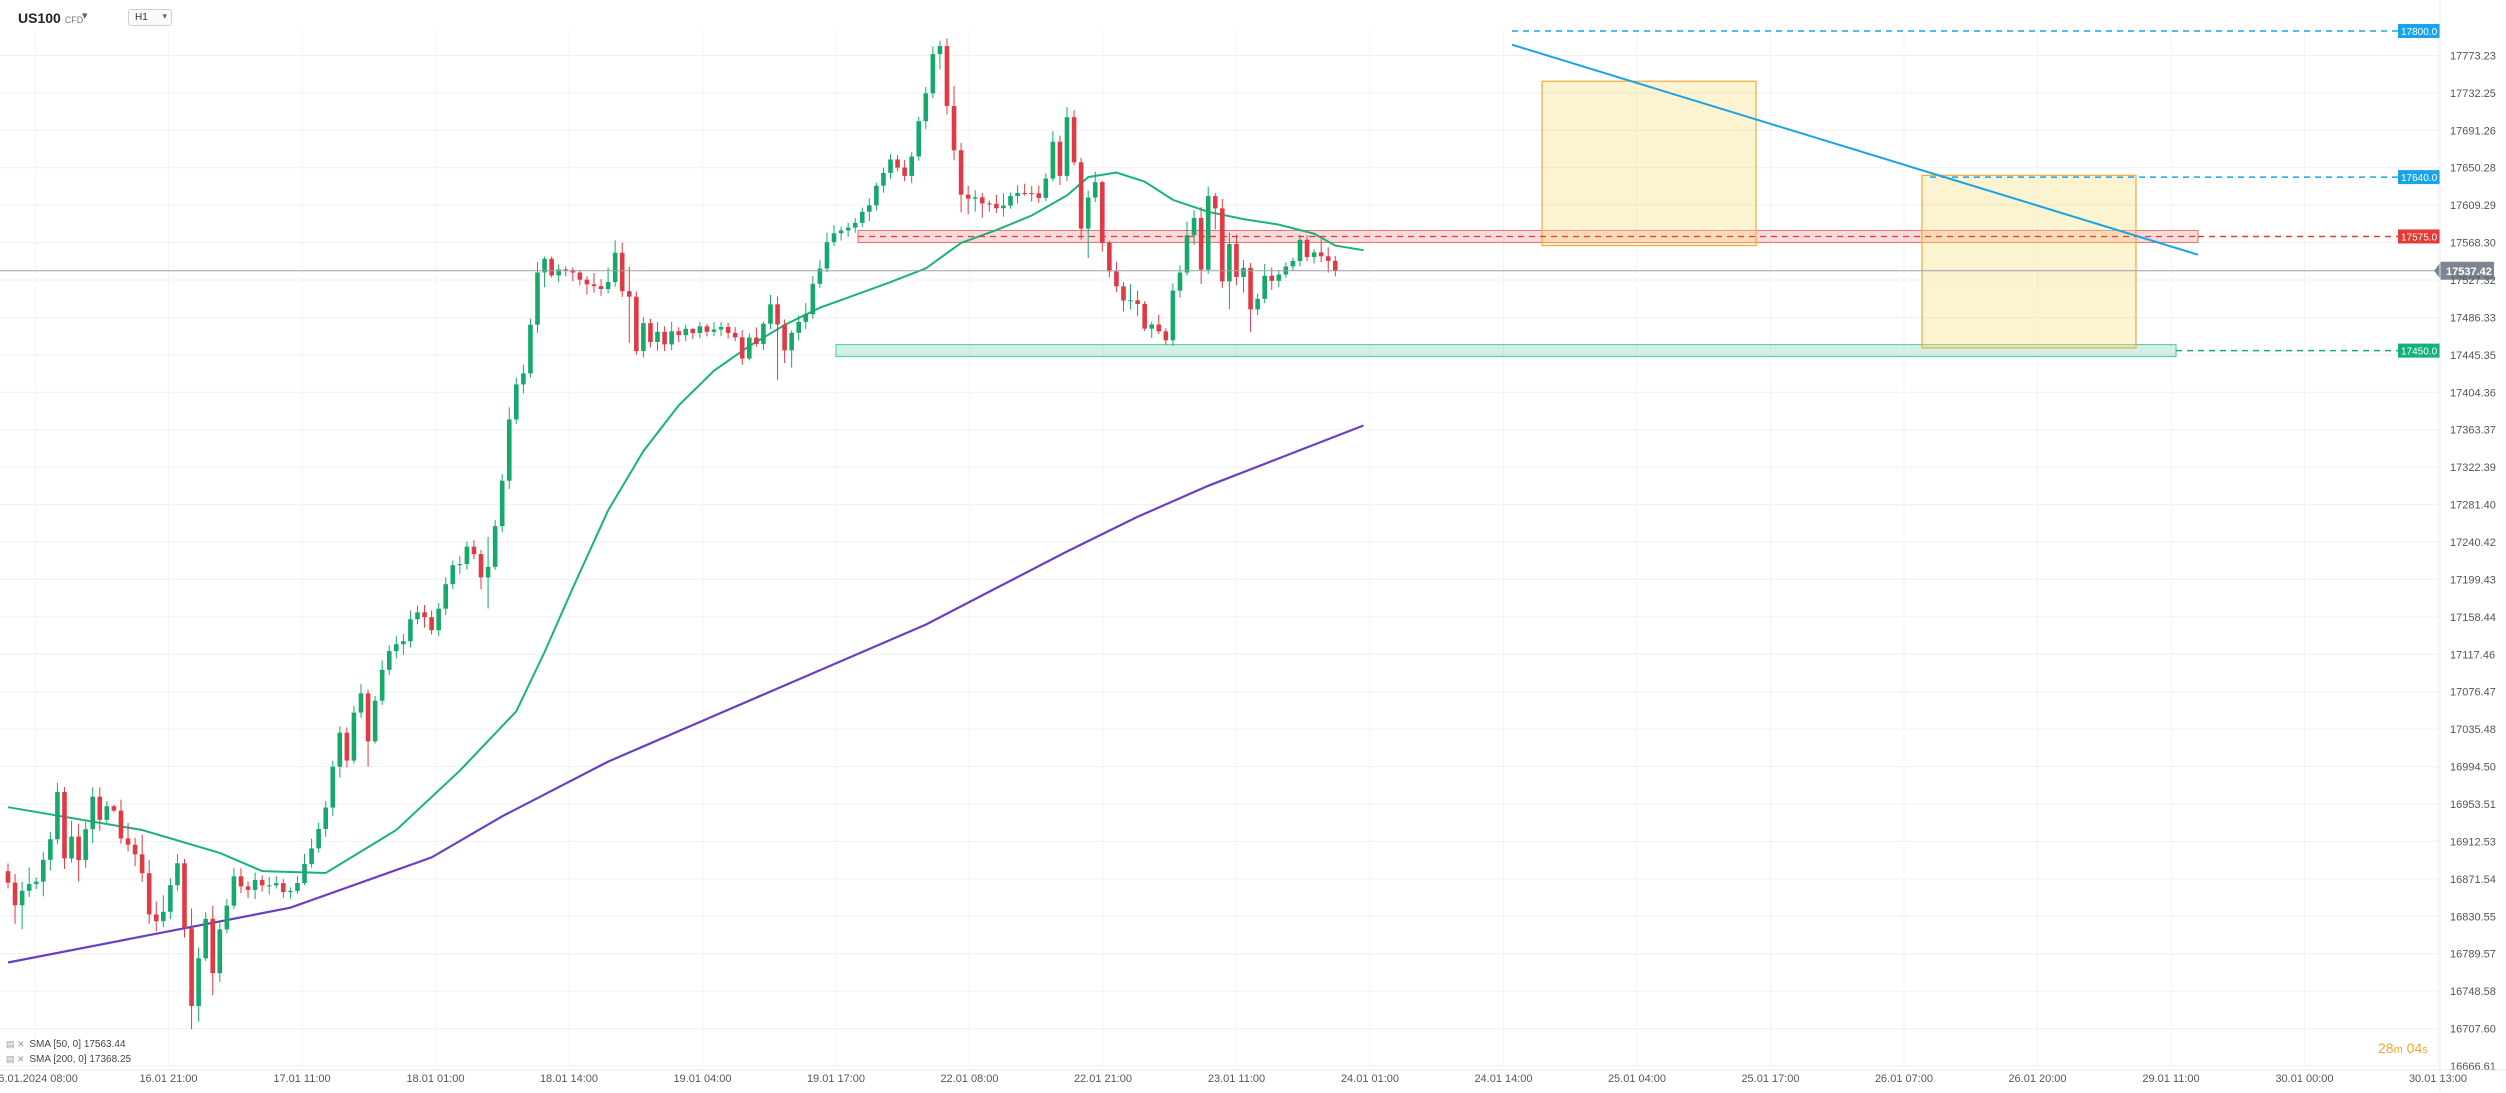  I want to click on current-price-badge, so click(2464, 270).